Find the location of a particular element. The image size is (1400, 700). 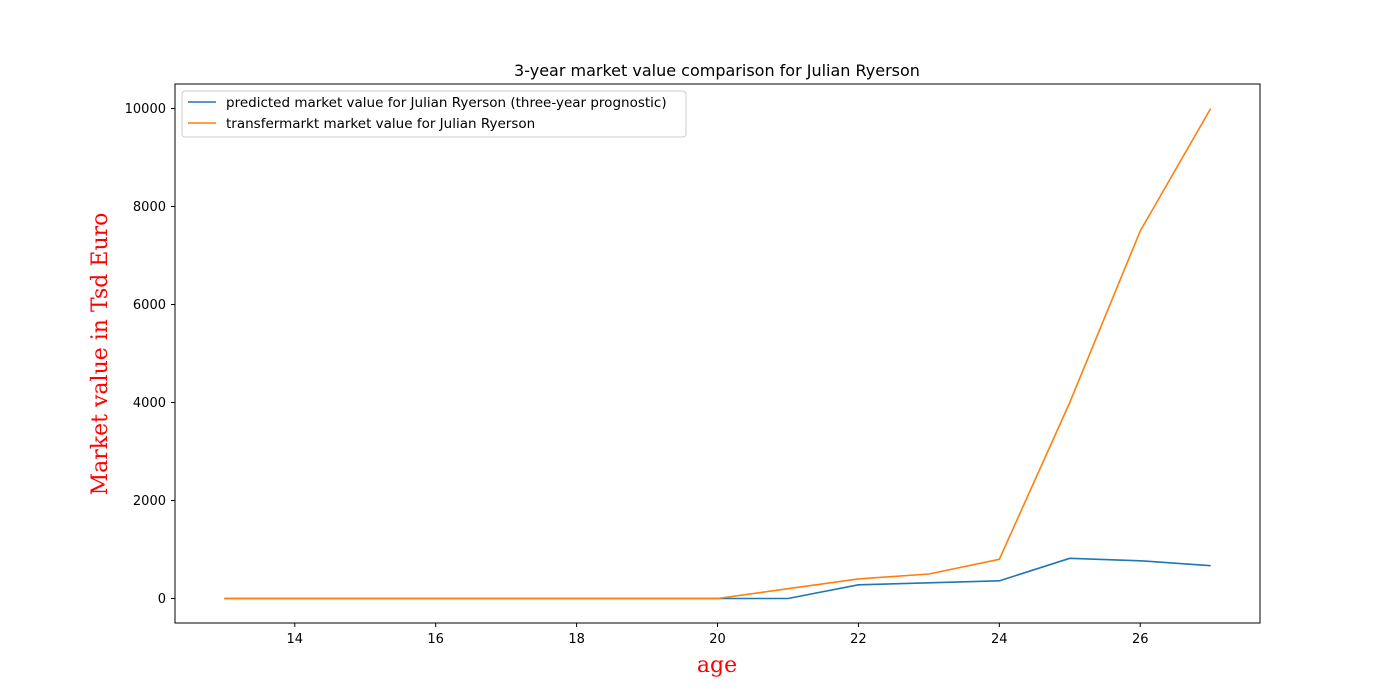

x-axis: 14 16 18 20 22 24 26 is located at coordinates (717, 635).